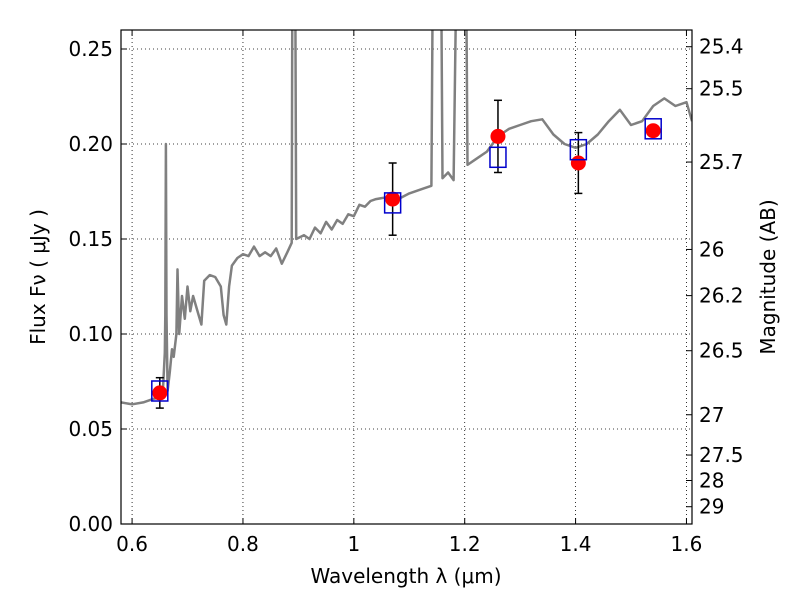  What do you see at coordinates (721, 351) in the screenshot?
I see `magnitude-tick-label: 26.5` at bounding box center [721, 351].